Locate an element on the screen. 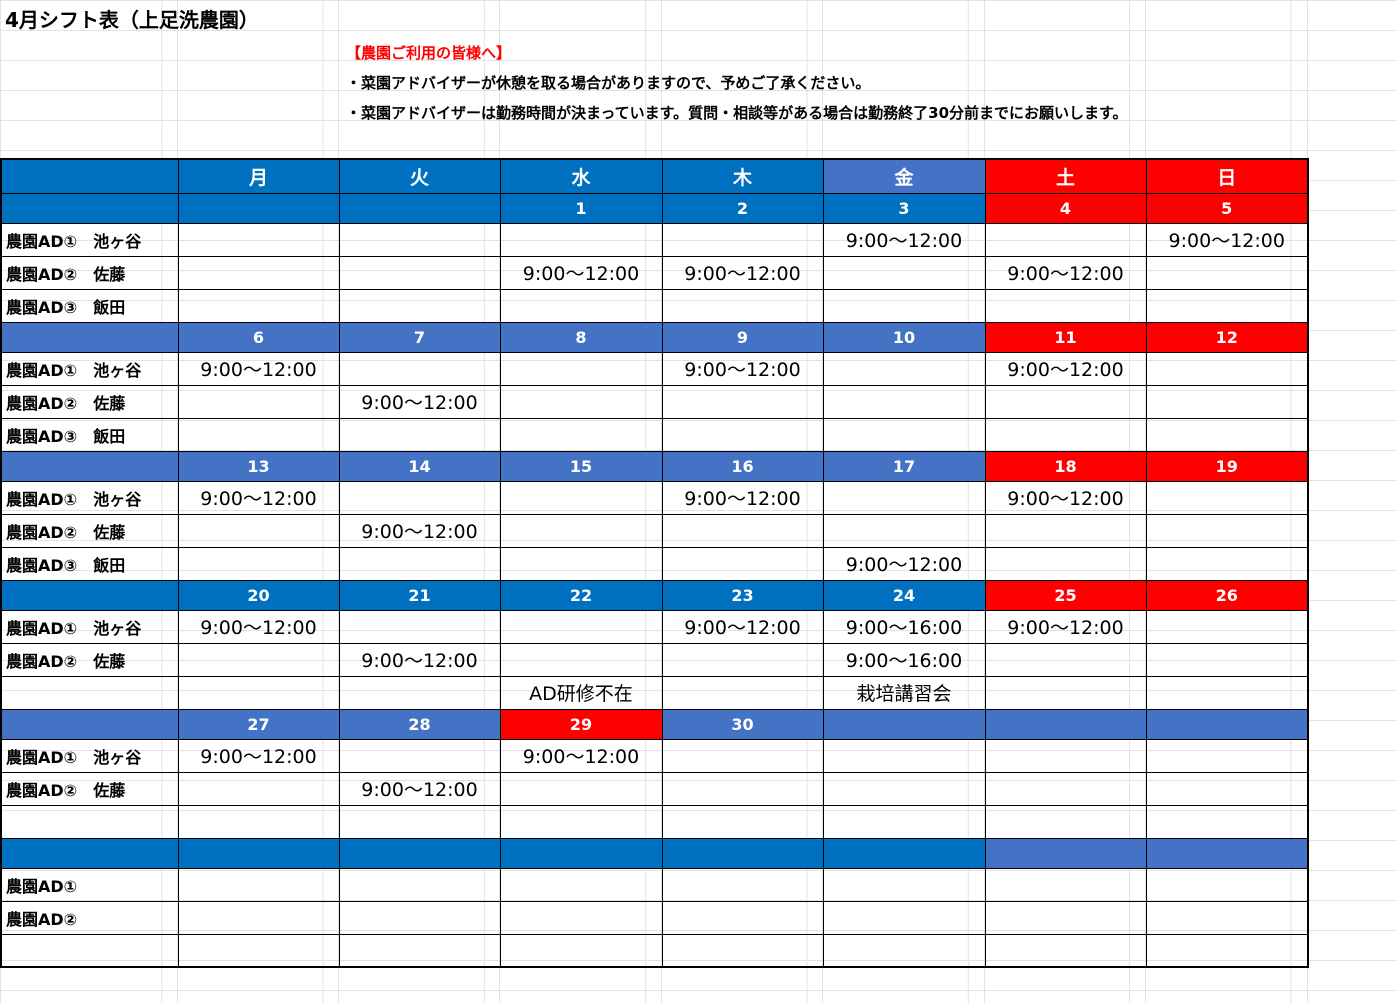 This screenshot has height=1003, width=1397. shift-cell: 9:00～16:00 is located at coordinates (904, 626).